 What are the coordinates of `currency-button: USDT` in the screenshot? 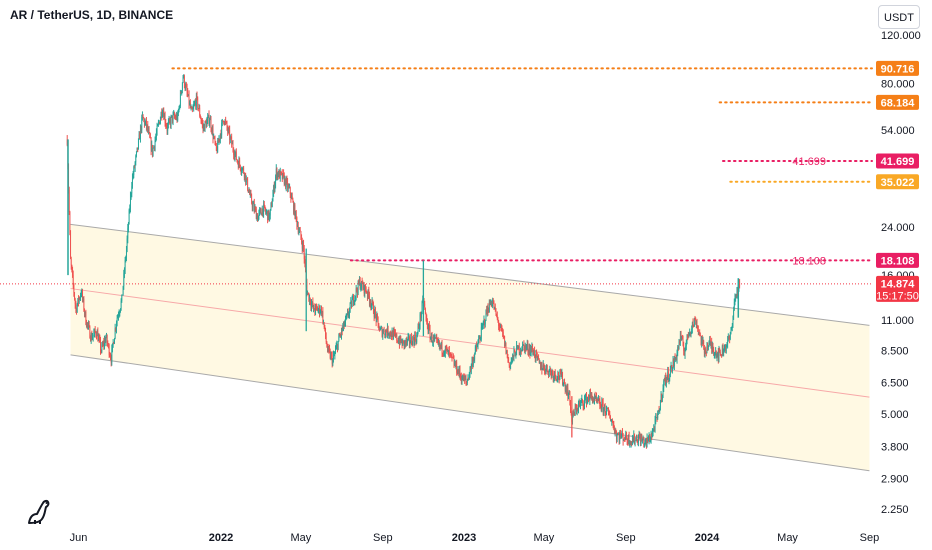 It's located at (899, 17).